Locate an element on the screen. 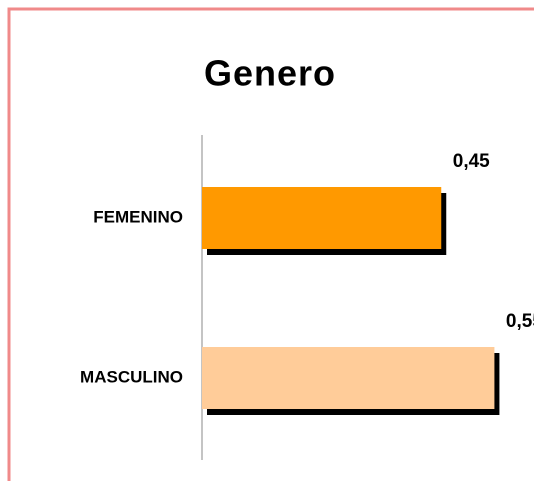  value-label: 0,45 is located at coordinates (471, 161).